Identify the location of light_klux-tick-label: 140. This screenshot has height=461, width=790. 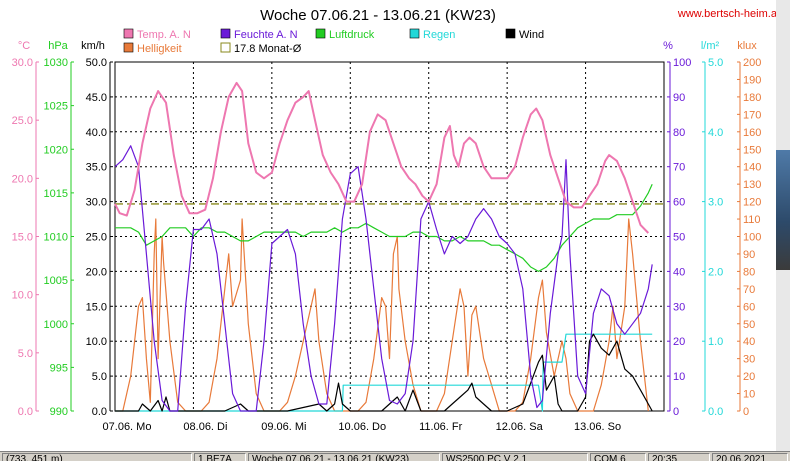
(752, 168).